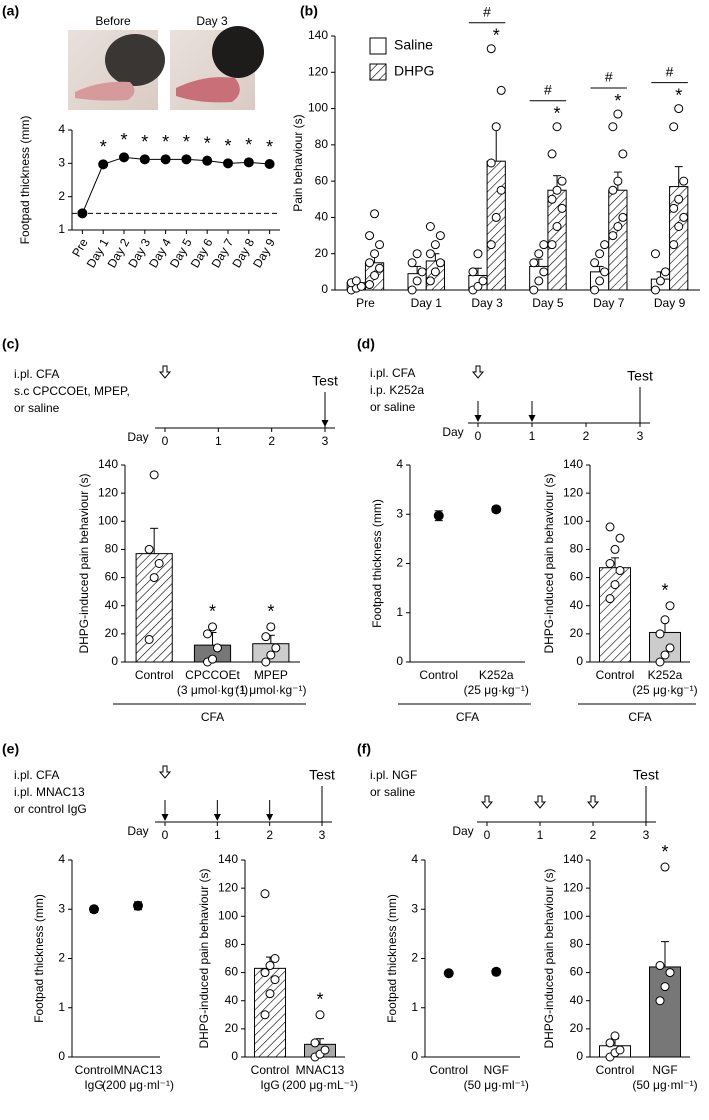 The width and height of the screenshot is (709, 1120). What do you see at coordinates (212, 675) in the screenshot?
I see `x-tick-label: CPCCOEt` at bounding box center [212, 675].